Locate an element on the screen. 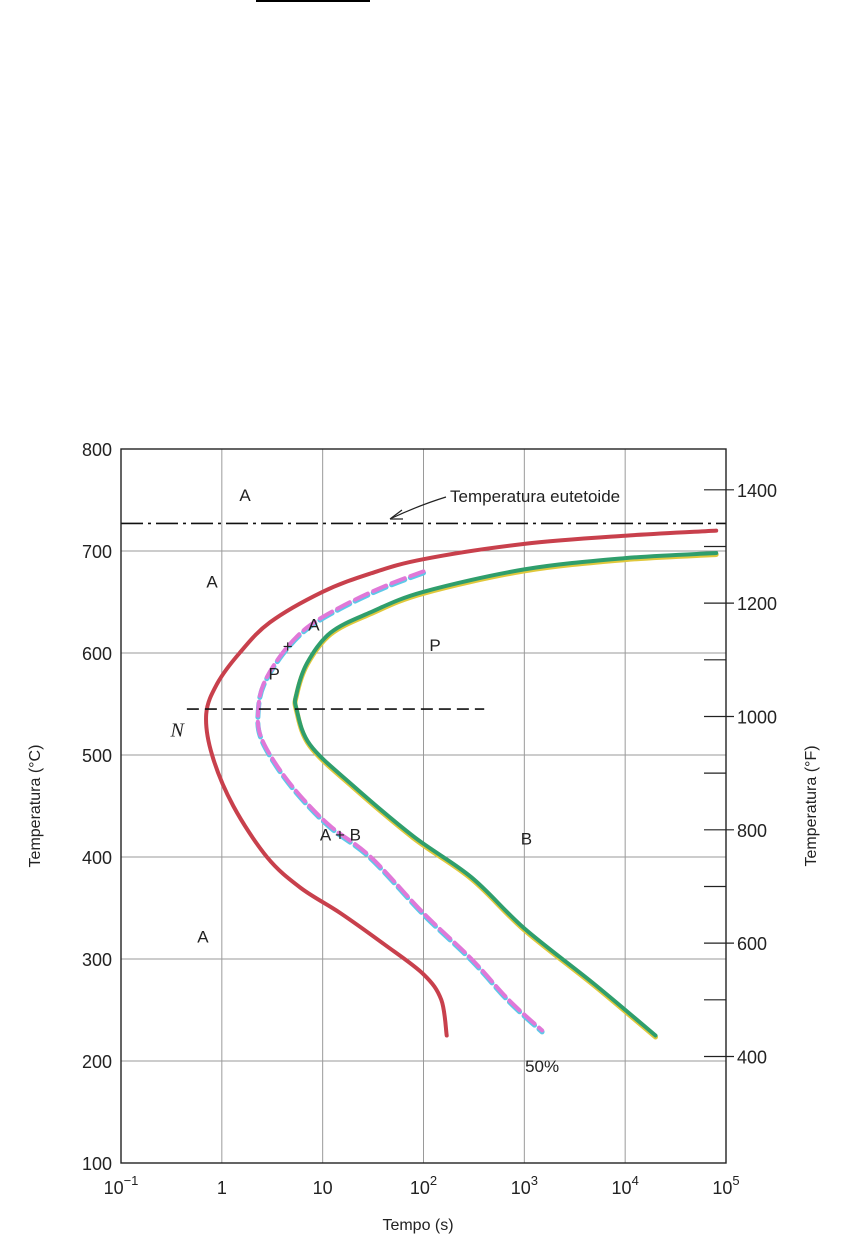 The height and width of the screenshot is (1256, 851). y-tick-label: 400 is located at coordinates (97, 858).